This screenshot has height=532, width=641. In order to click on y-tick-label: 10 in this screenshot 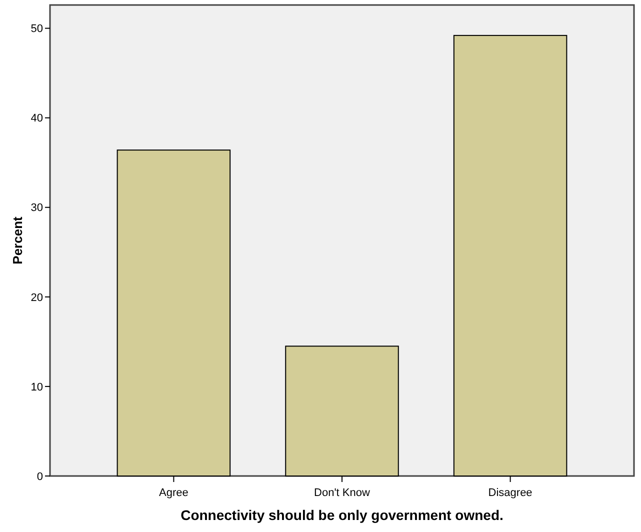, I will do `click(36, 387)`.